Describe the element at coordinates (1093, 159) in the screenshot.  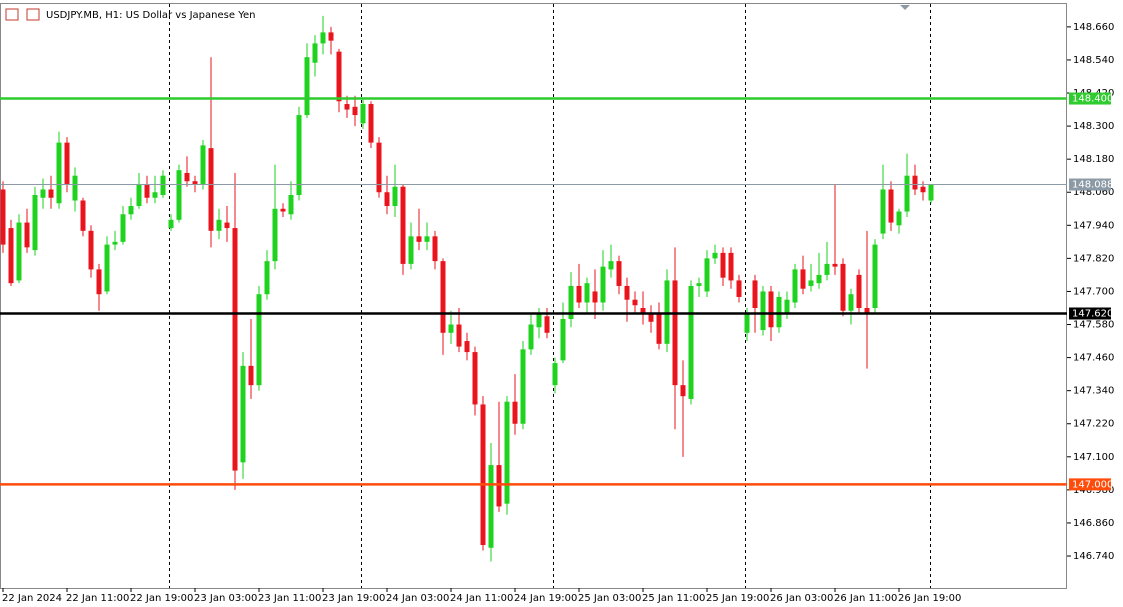
I see `y-tick-label: 148.180` at that location.